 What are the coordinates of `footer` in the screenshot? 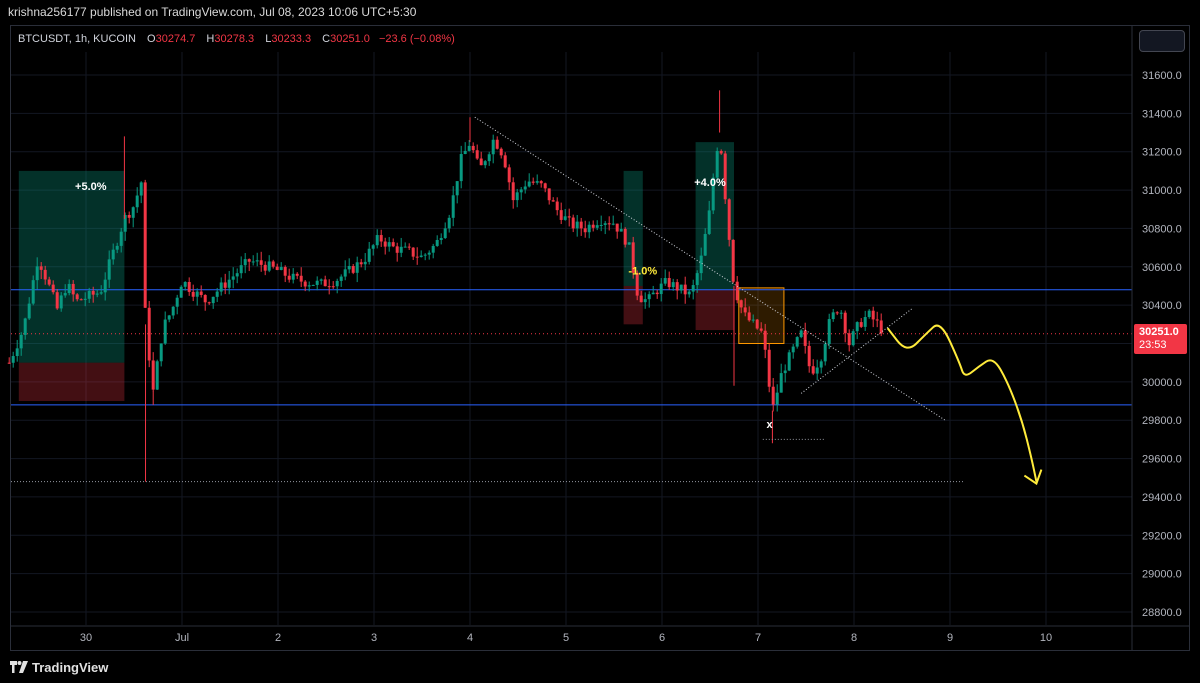 It's located at (600, 668).